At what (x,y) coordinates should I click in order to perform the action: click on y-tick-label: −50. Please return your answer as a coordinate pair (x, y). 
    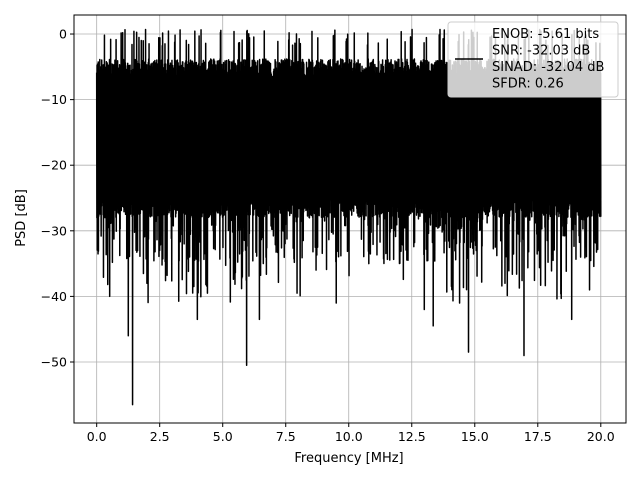
    Looking at the image, I should click on (54, 361).